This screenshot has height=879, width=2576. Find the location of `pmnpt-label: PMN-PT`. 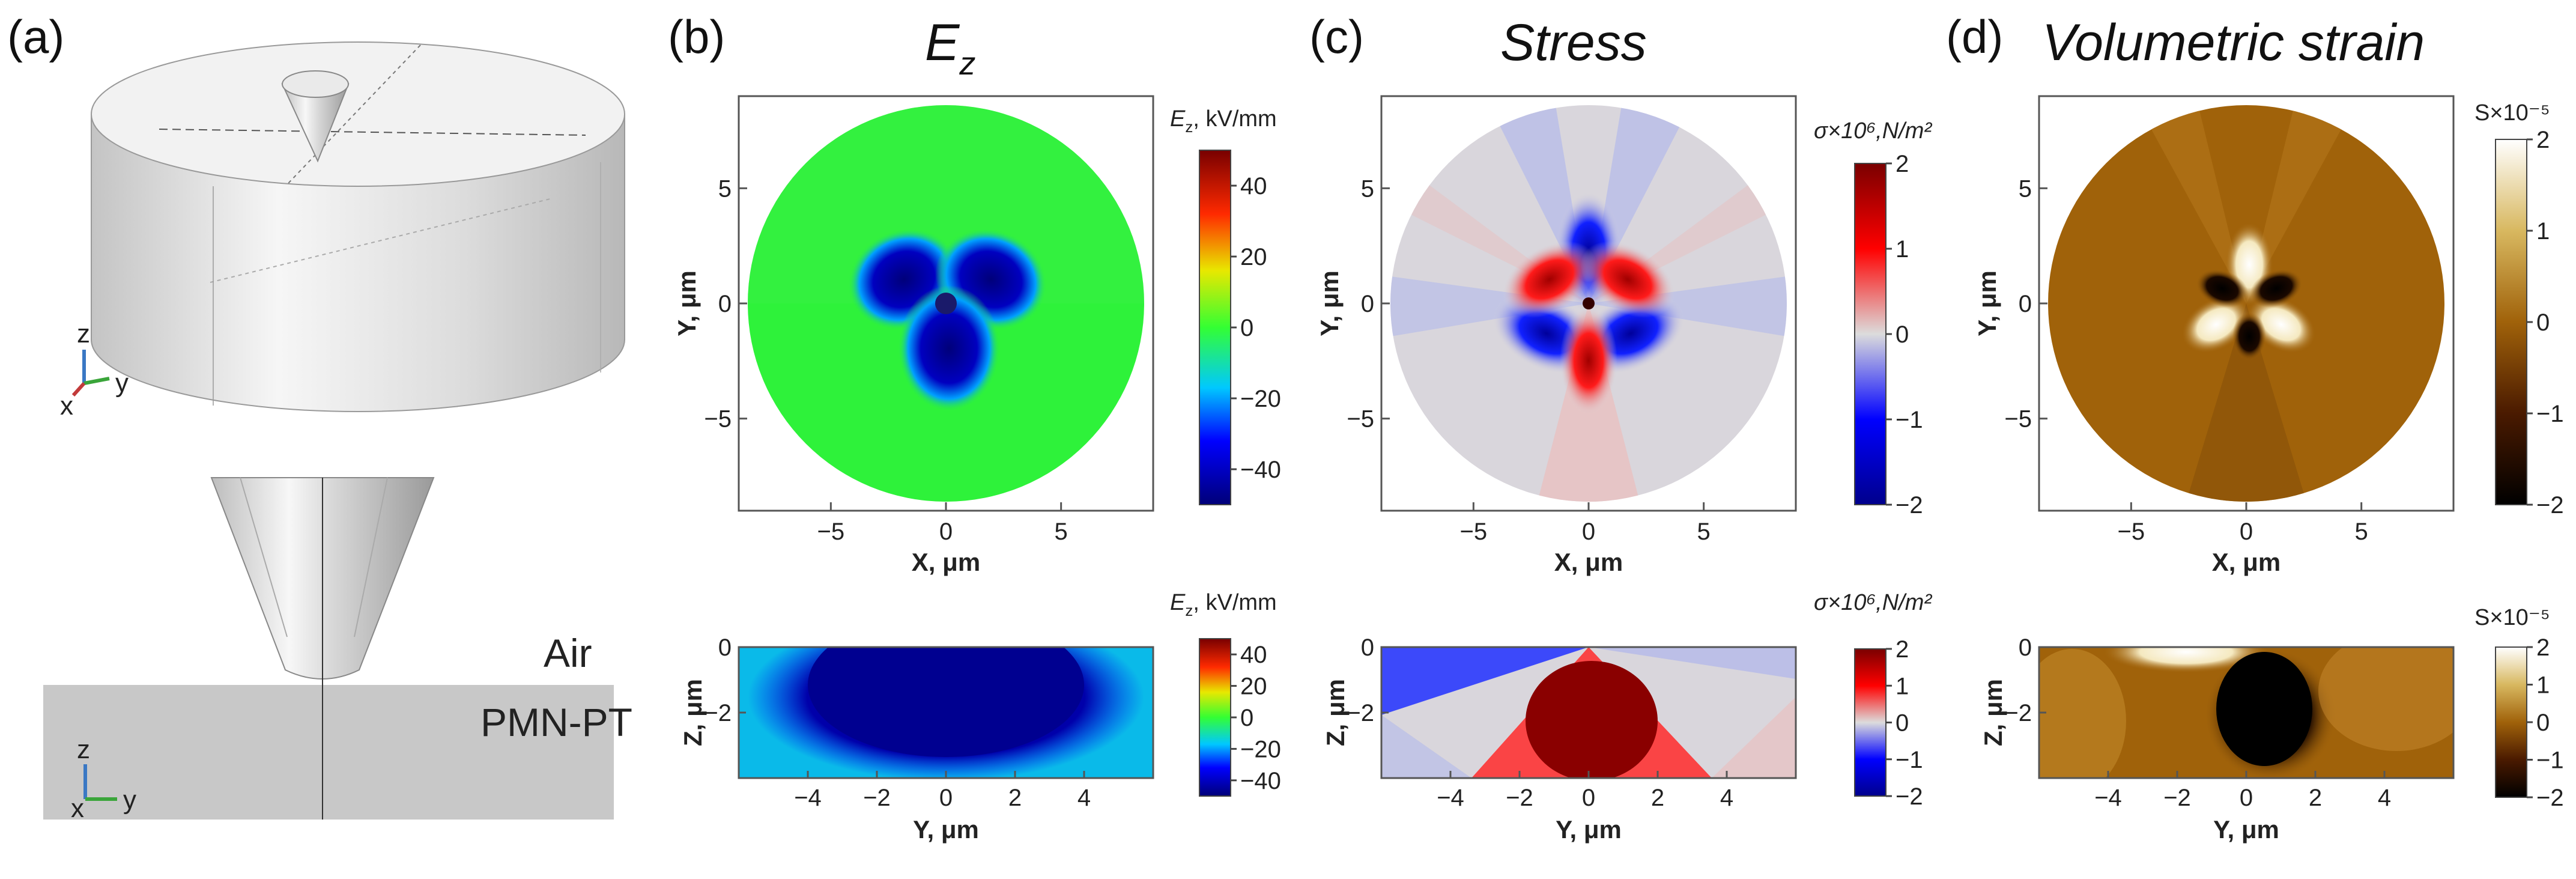

pmnpt-label: PMN-PT is located at coordinates (556, 722).